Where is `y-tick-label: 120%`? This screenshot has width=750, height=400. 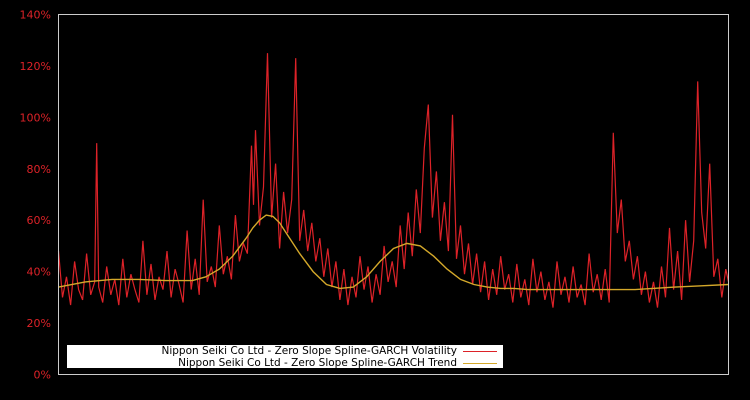
y-tick-label: 120% is located at coordinates (35, 66).